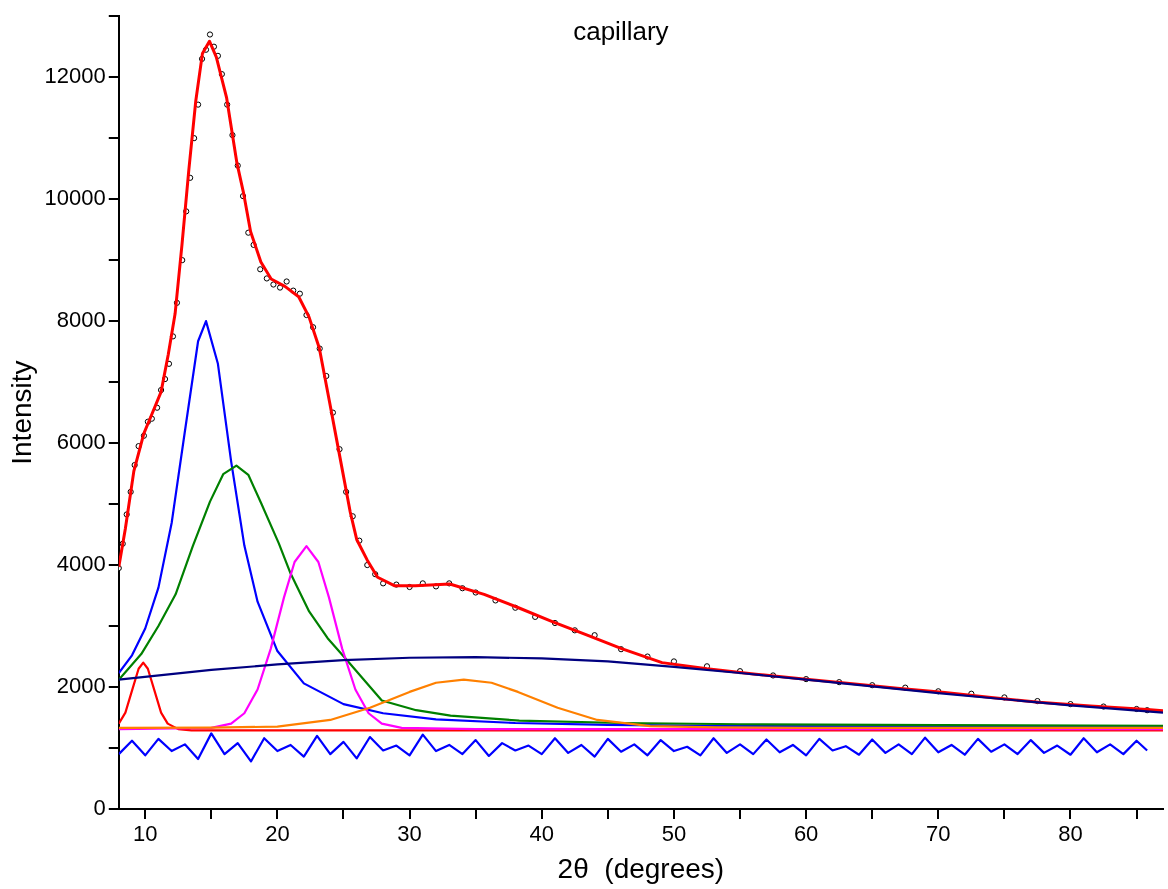 This screenshot has width=1168, height=889. I want to click on x-tick-label: 70, so click(938, 834).